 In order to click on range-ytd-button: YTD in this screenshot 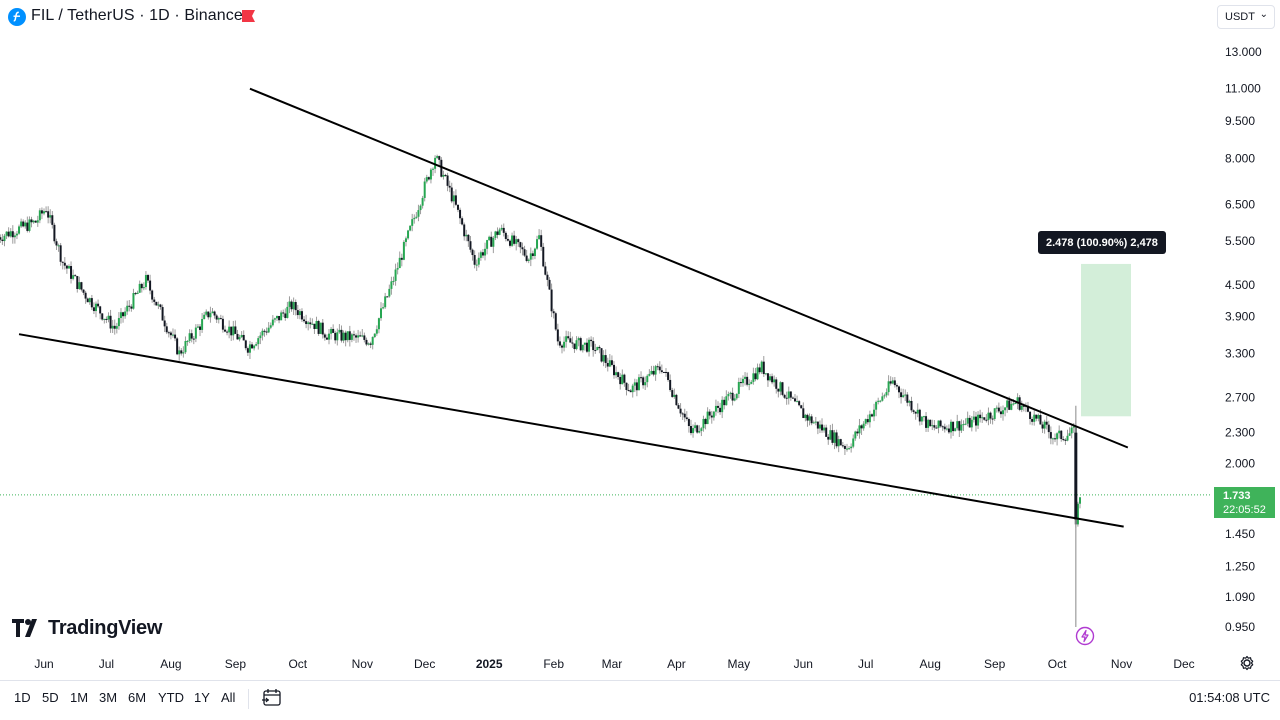, I will do `click(171, 697)`.